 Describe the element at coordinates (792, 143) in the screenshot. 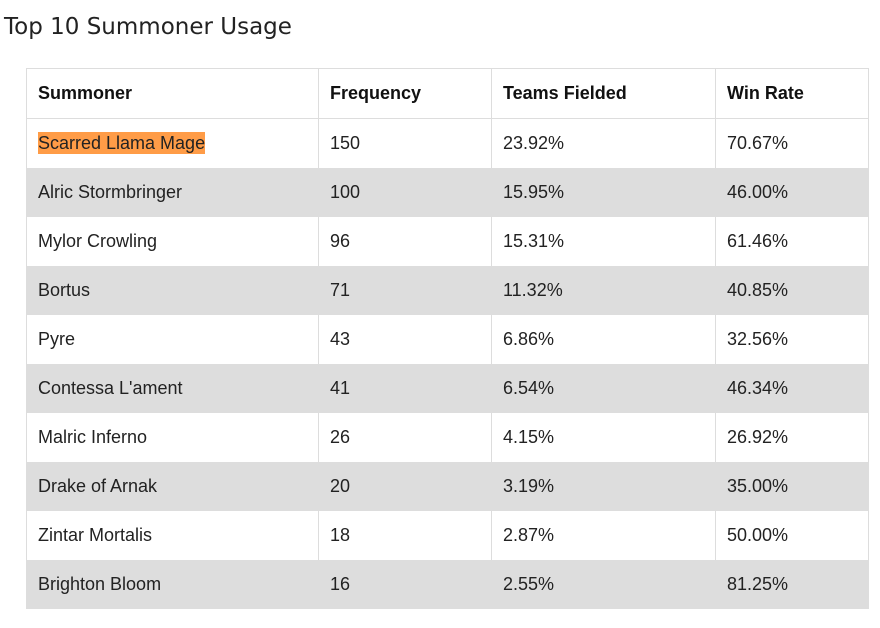

I see `win-rate-cell: 70.67%` at that location.